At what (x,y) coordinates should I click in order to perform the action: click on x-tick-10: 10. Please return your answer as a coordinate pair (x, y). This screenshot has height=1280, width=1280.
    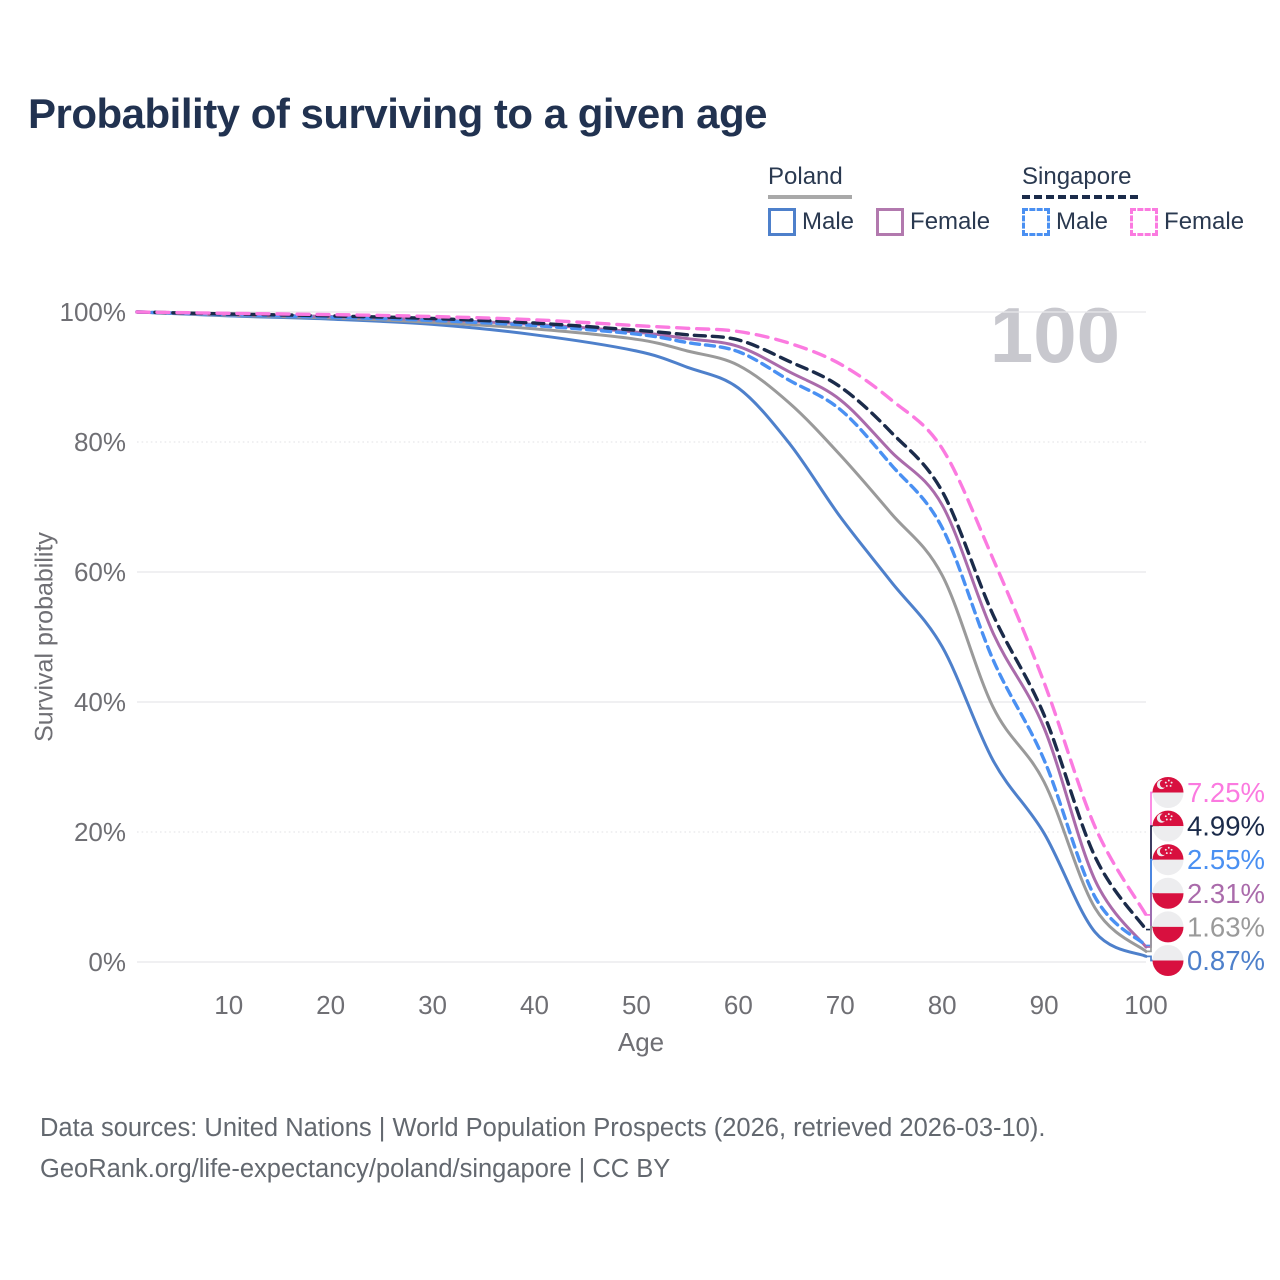
    Looking at the image, I should click on (228, 1005).